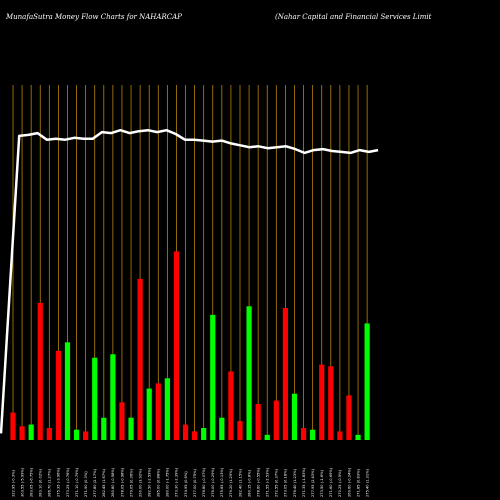  What do you see at coordinates (304, 482) in the screenshot?
I see `x-tick-label: 271.35 (-1.83%)` at bounding box center [304, 482].